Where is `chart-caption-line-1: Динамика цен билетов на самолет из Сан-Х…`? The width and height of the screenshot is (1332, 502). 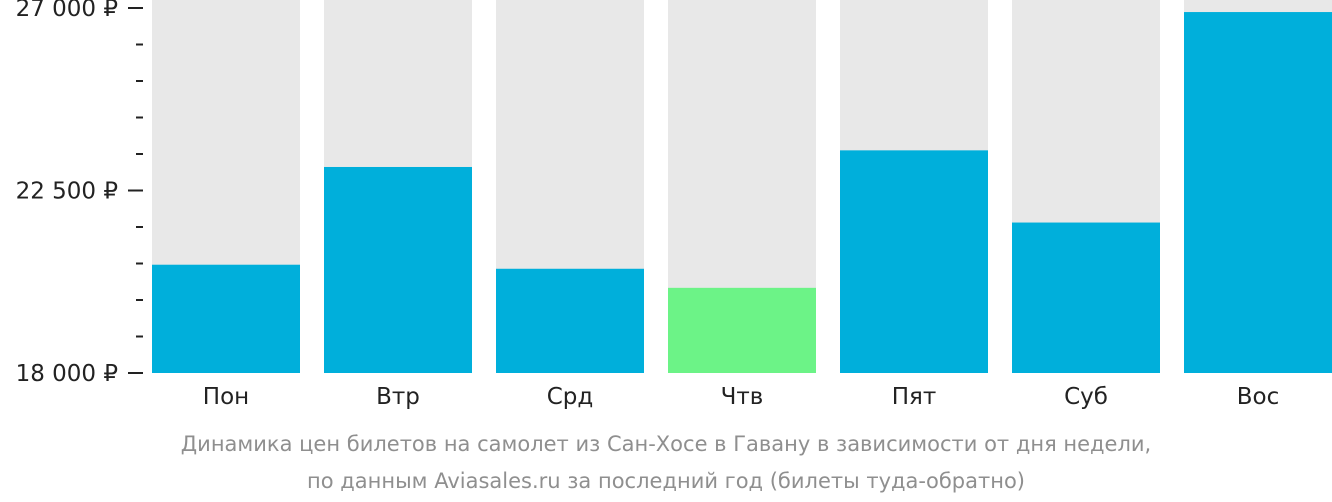 chart-caption-line-1: Динамика цен билетов на самолет из Сан-Х… is located at coordinates (666, 444).